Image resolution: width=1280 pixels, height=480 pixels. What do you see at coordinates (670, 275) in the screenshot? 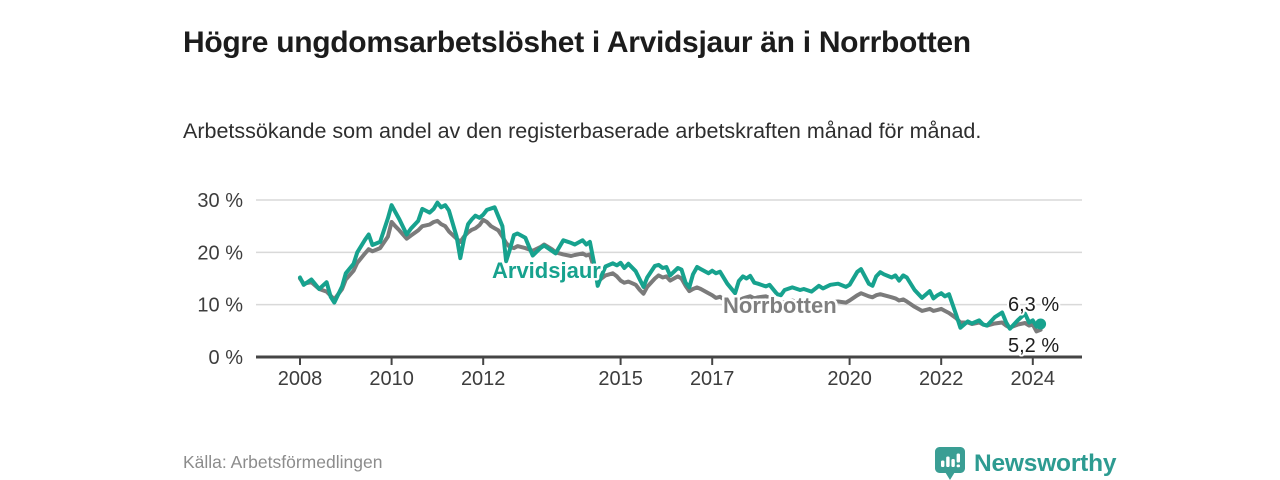
I see `series-line-norrbotten` at bounding box center [670, 275].